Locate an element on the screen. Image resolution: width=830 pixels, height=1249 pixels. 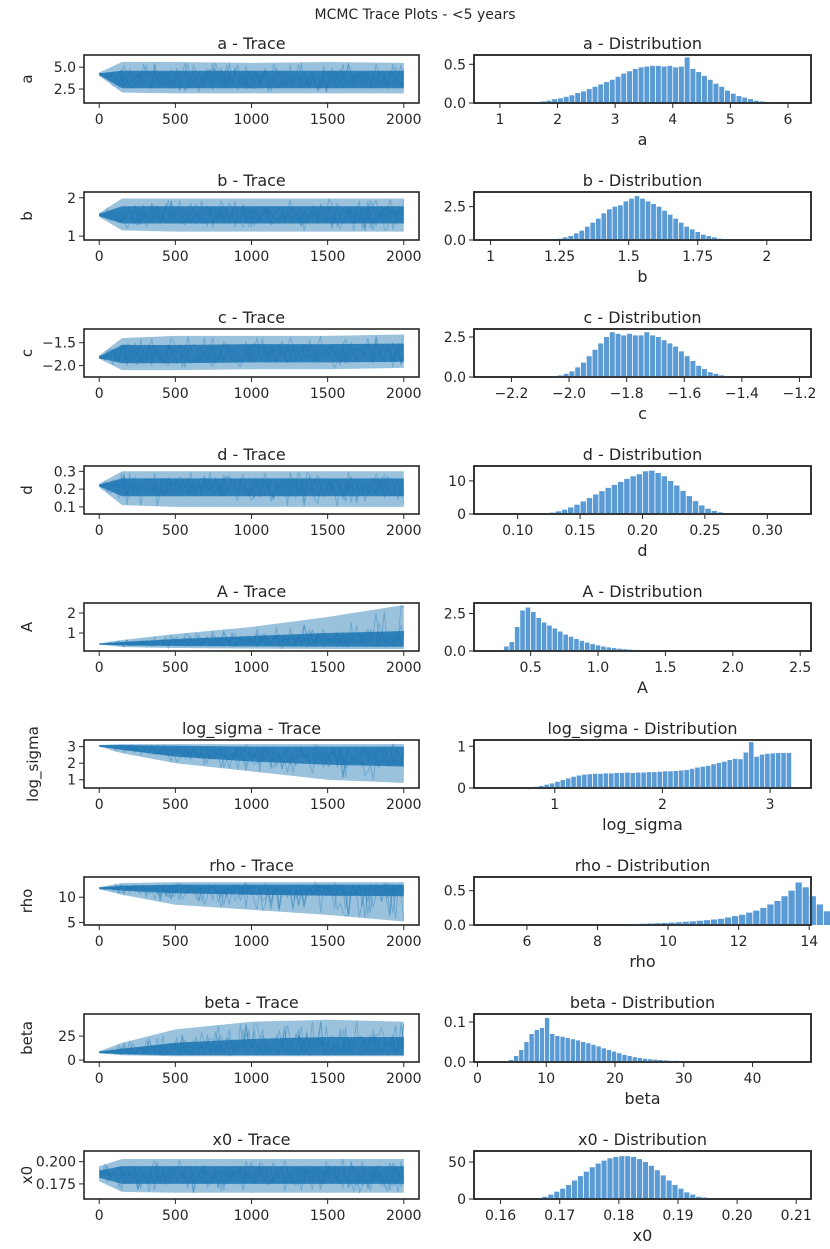
trace-plot-A: A - Trace 0 500 1000 1500 2000 1 2 A is located at coordinates (220, 629).